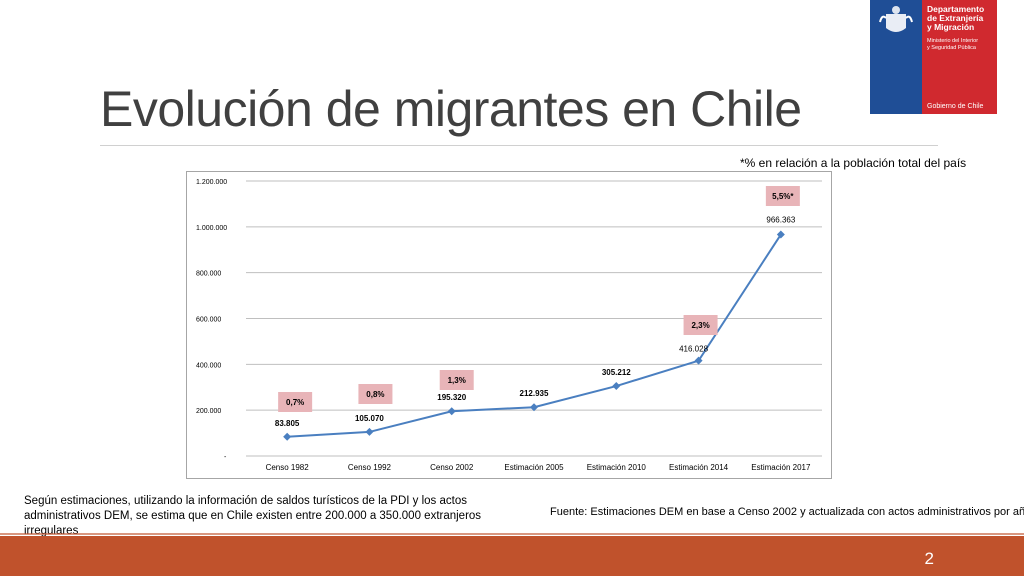 This screenshot has height=576, width=1024. I want to click on data-label: 83.805, so click(287, 423).